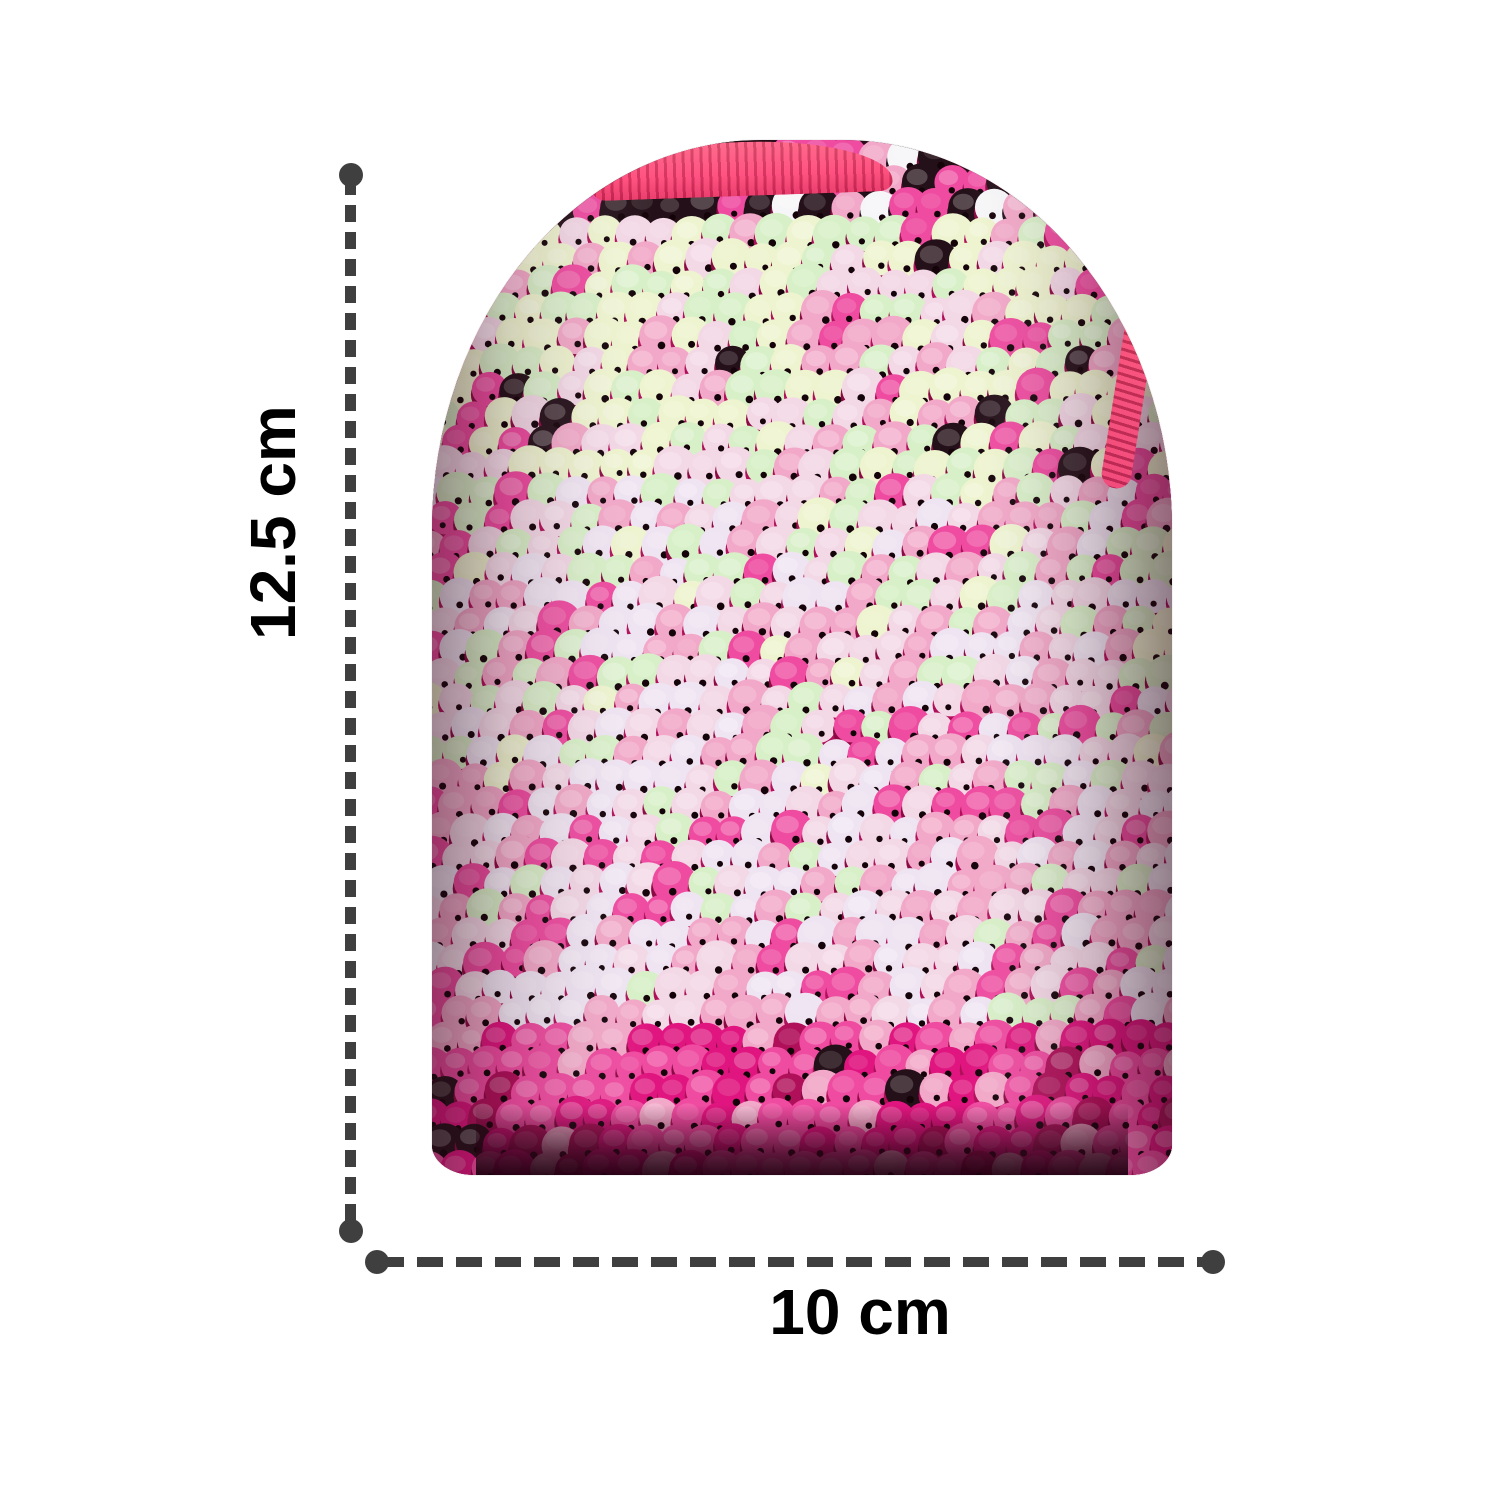  What do you see at coordinates (1213, 1262) in the screenshot?
I see `width-dimension-endpoint-right` at bounding box center [1213, 1262].